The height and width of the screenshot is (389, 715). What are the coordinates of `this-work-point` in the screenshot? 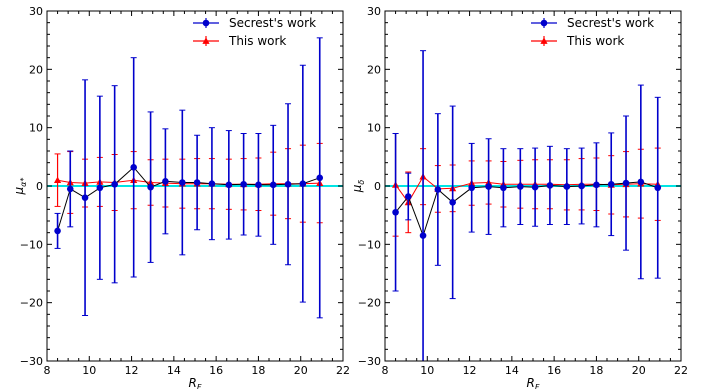 It's located at (57, 180).